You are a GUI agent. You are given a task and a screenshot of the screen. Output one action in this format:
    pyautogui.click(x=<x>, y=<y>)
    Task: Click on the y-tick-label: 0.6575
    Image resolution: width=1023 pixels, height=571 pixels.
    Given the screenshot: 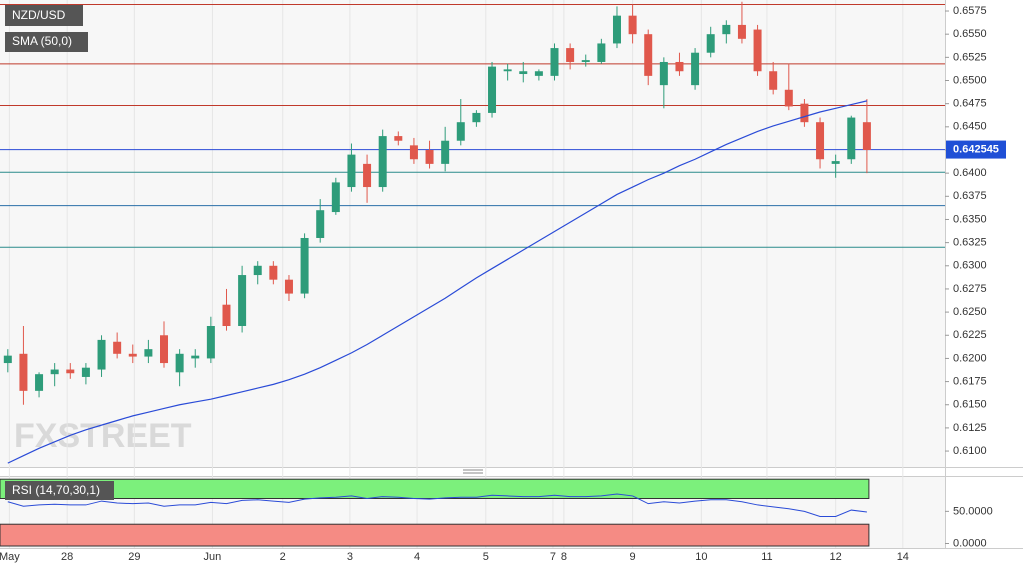 What is the action you would take?
    pyautogui.click(x=970, y=11)
    